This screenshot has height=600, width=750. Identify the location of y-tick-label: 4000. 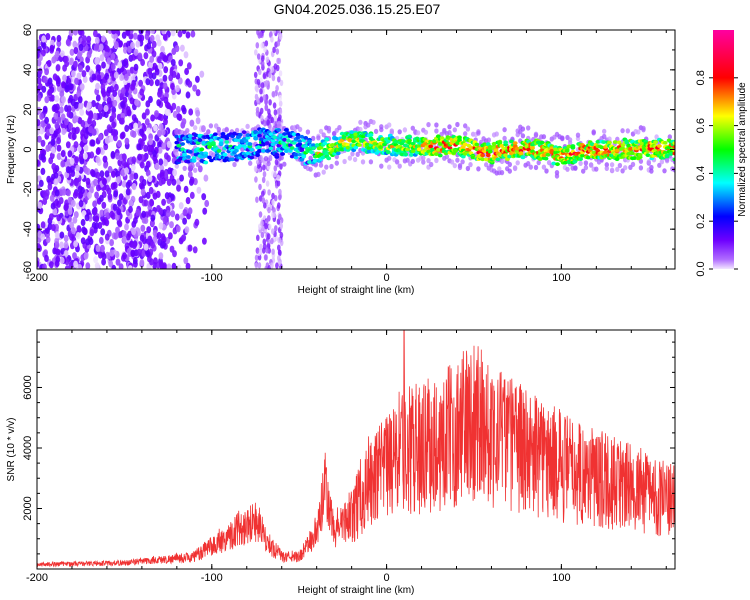
(28, 448).